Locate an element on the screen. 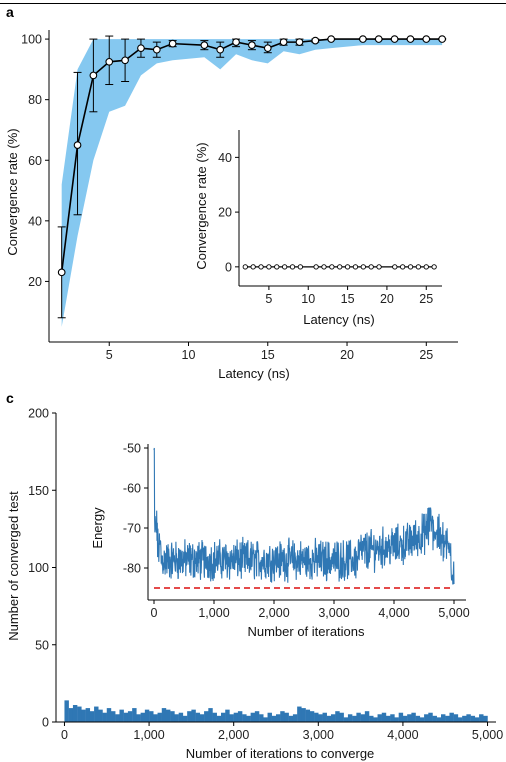 The width and height of the screenshot is (506, 762). inset-rate-points is located at coordinates (339, 267).